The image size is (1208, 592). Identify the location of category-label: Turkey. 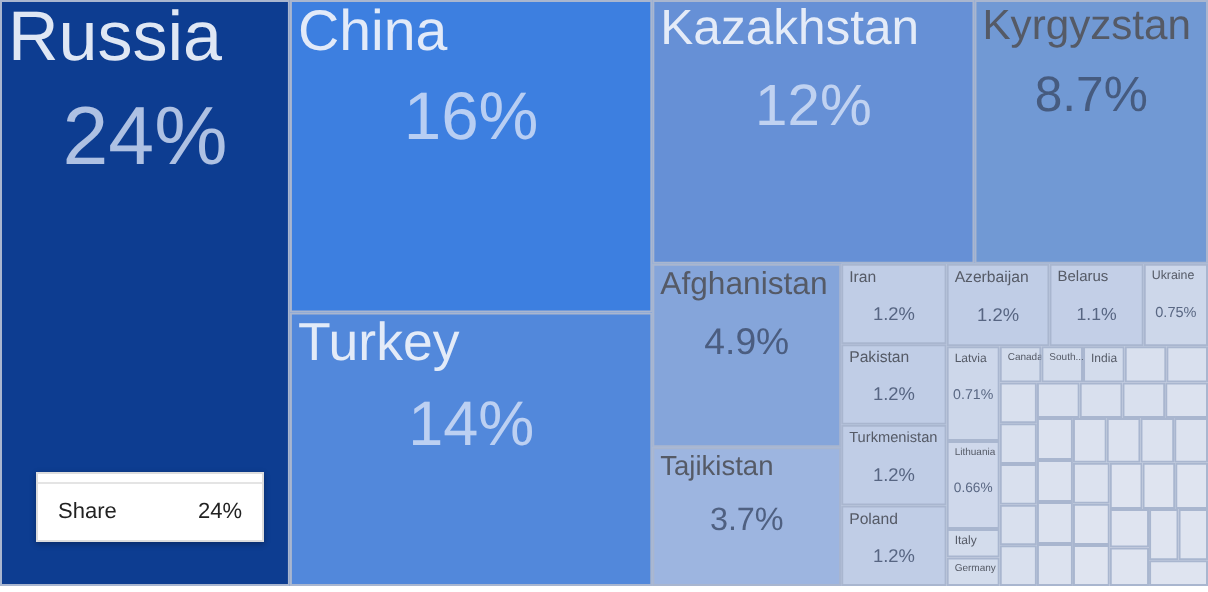
(379, 342).